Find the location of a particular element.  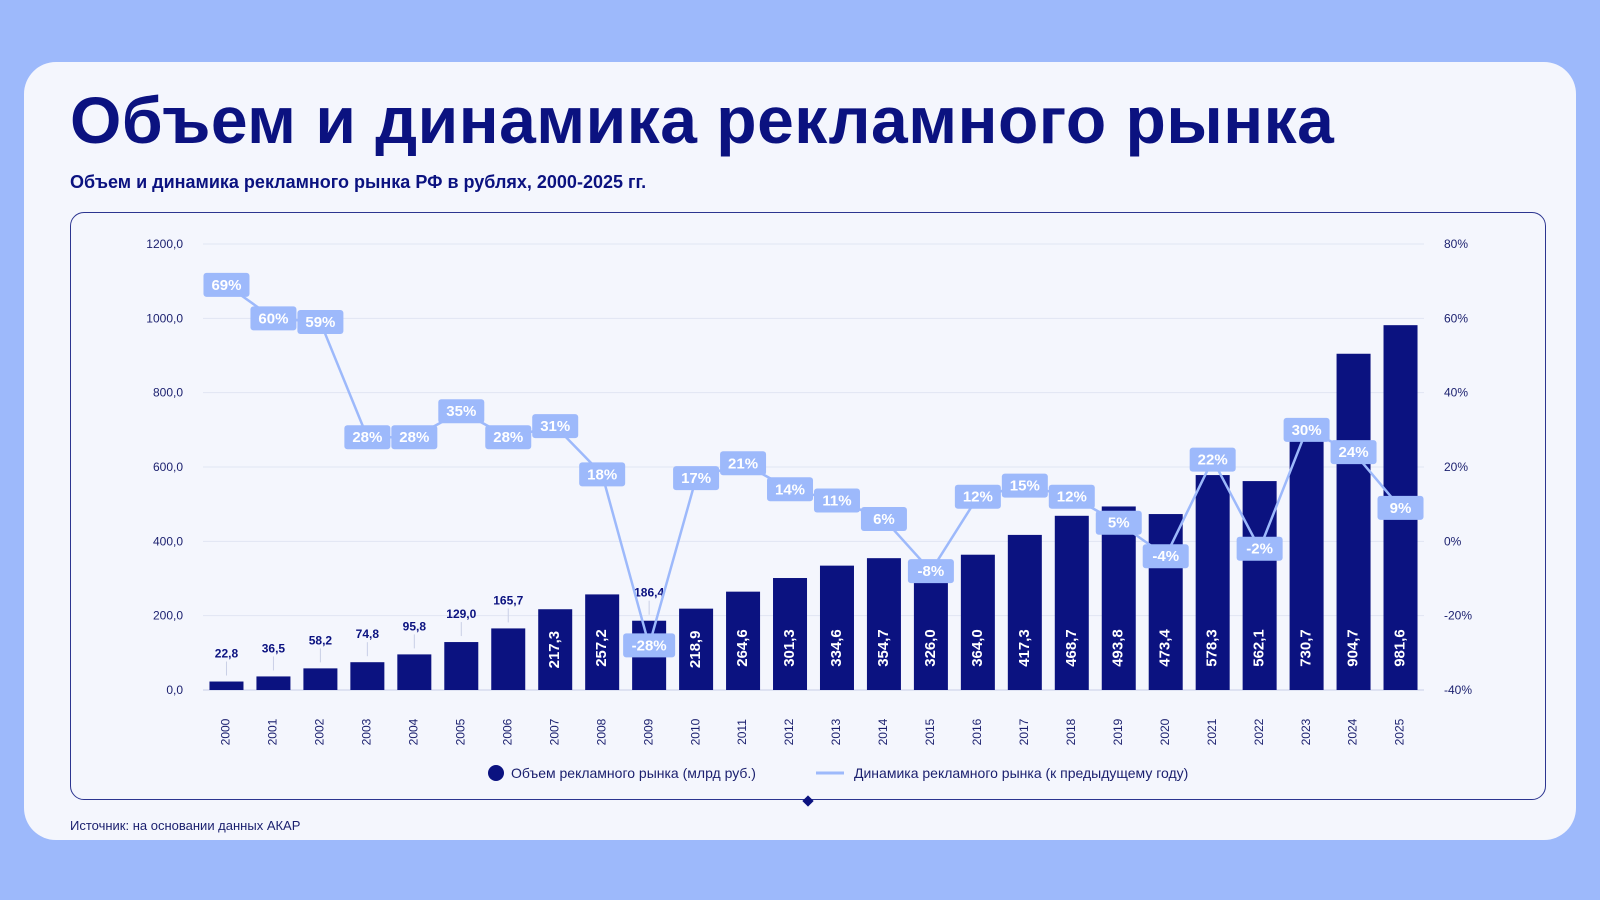

x-tick-label: 2002 is located at coordinates (320, 731).